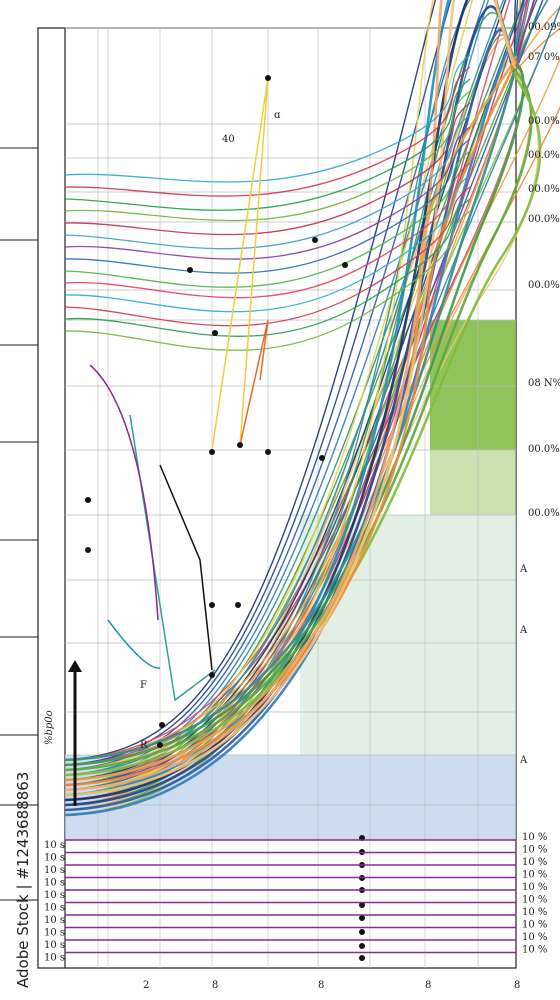 The width and height of the screenshot is (560, 1000). Describe the element at coordinates (544, 27) in the screenshot. I see `right-tick-label: 00.09%` at that location.